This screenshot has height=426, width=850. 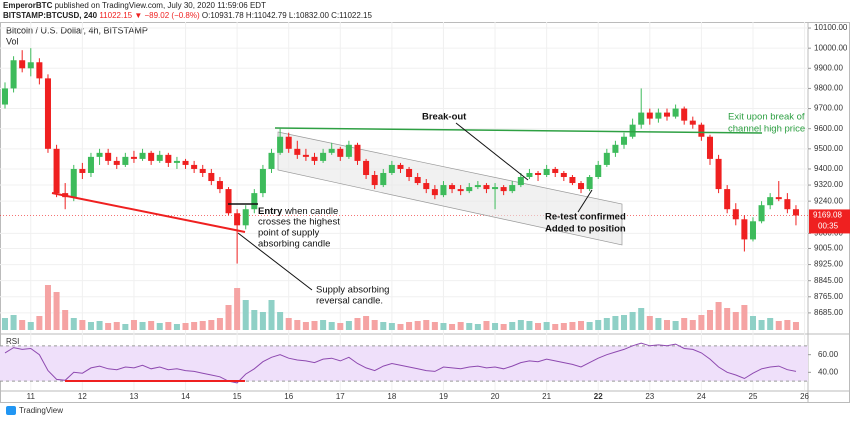 I want to click on annotation: Added to position, so click(x=585, y=229).